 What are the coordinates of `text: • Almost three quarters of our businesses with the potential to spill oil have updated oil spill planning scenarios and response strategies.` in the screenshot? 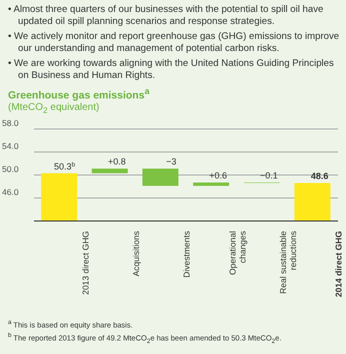 It's located at (166, 16).